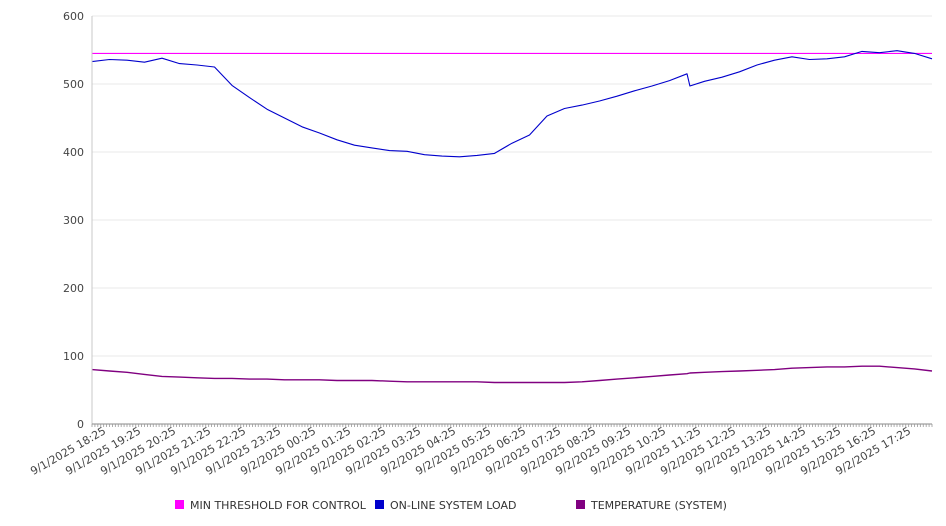 This screenshot has height=526, width=946. Describe the element at coordinates (73, 288) in the screenshot. I see `y-tick-label: 200` at that location.